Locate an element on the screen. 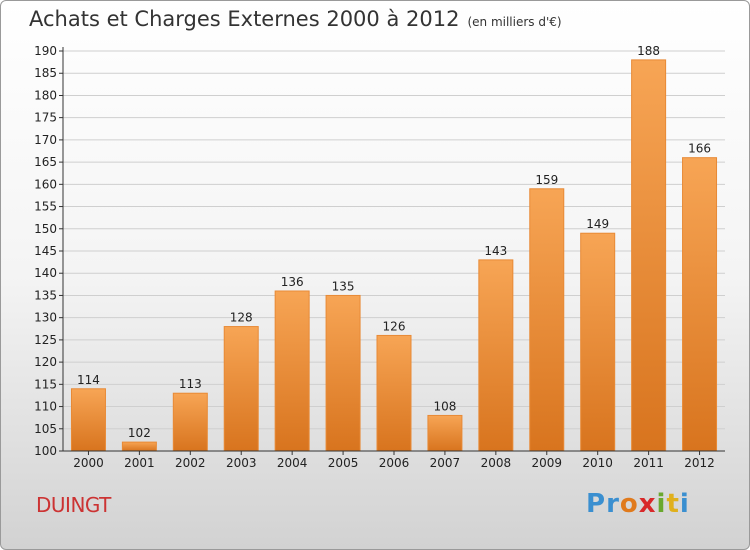  data-label: 114 is located at coordinates (88, 380).